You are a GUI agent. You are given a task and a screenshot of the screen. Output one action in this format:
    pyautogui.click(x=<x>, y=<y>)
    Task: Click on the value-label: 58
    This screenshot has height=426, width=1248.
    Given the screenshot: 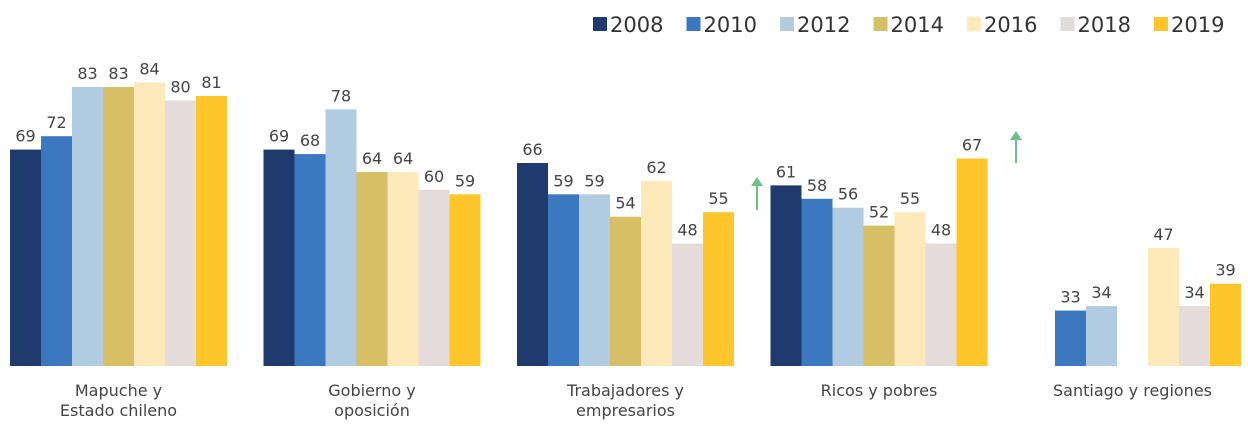 What is the action you would take?
    pyautogui.click(x=817, y=185)
    